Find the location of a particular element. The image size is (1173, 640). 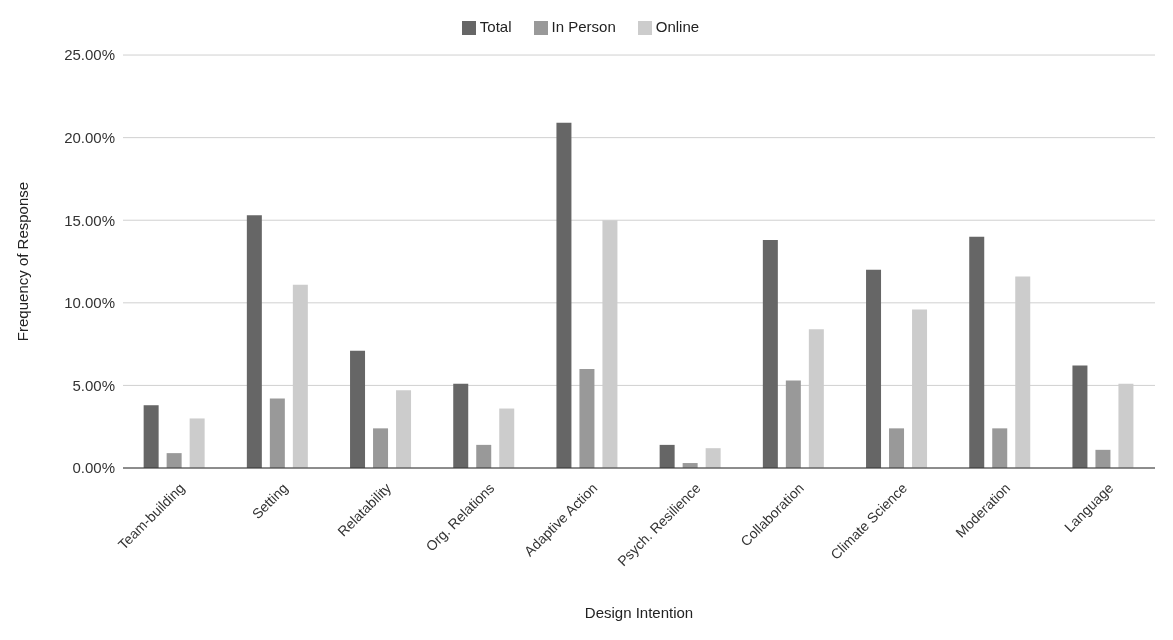

legend-label: In Person is located at coordinates (583, 26).